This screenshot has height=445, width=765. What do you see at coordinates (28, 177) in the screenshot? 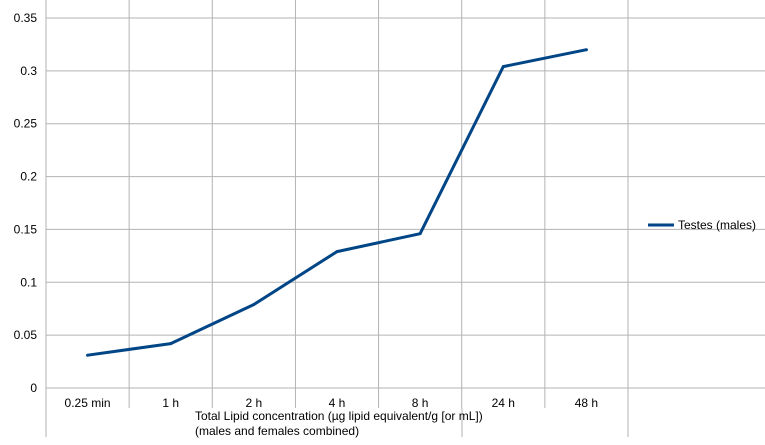
I see `y-tick-label: 0.2` at bounding box center [28, 177].